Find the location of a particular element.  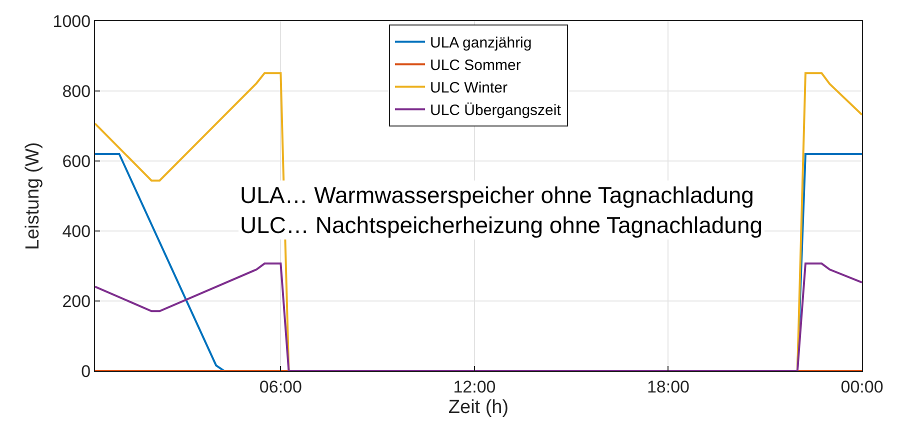

legend-label: ULA ganzjährig is located at coordinates (481, 43).